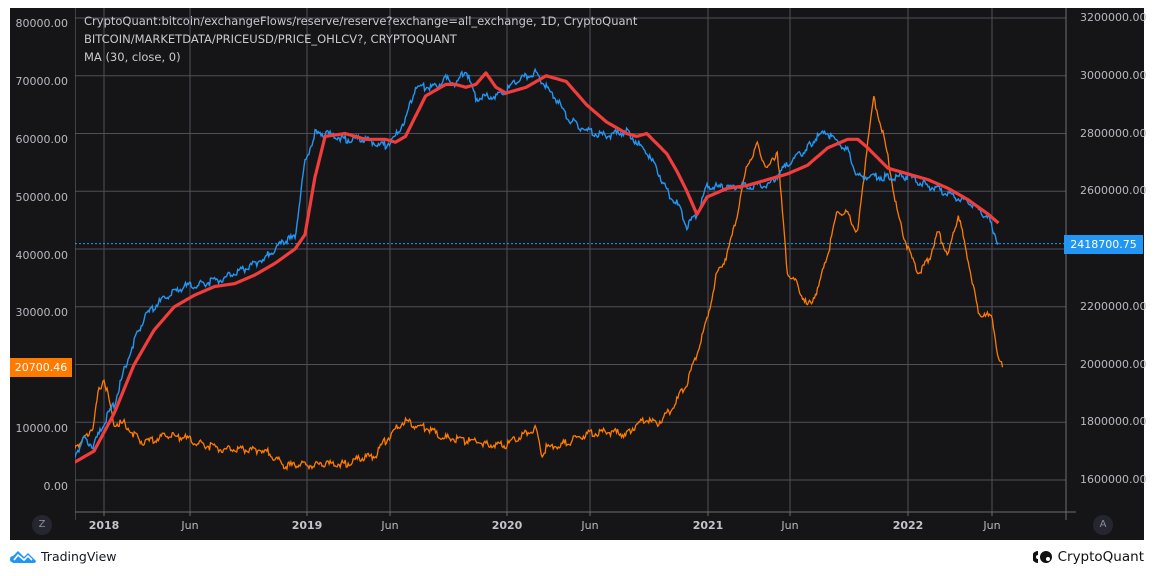 This screenshot has height=576, width=1154. What do you see at coordinates (79, 556) in the screenshot?
I see `tradingview-label: TradingView` at bounding box center [79, 556].